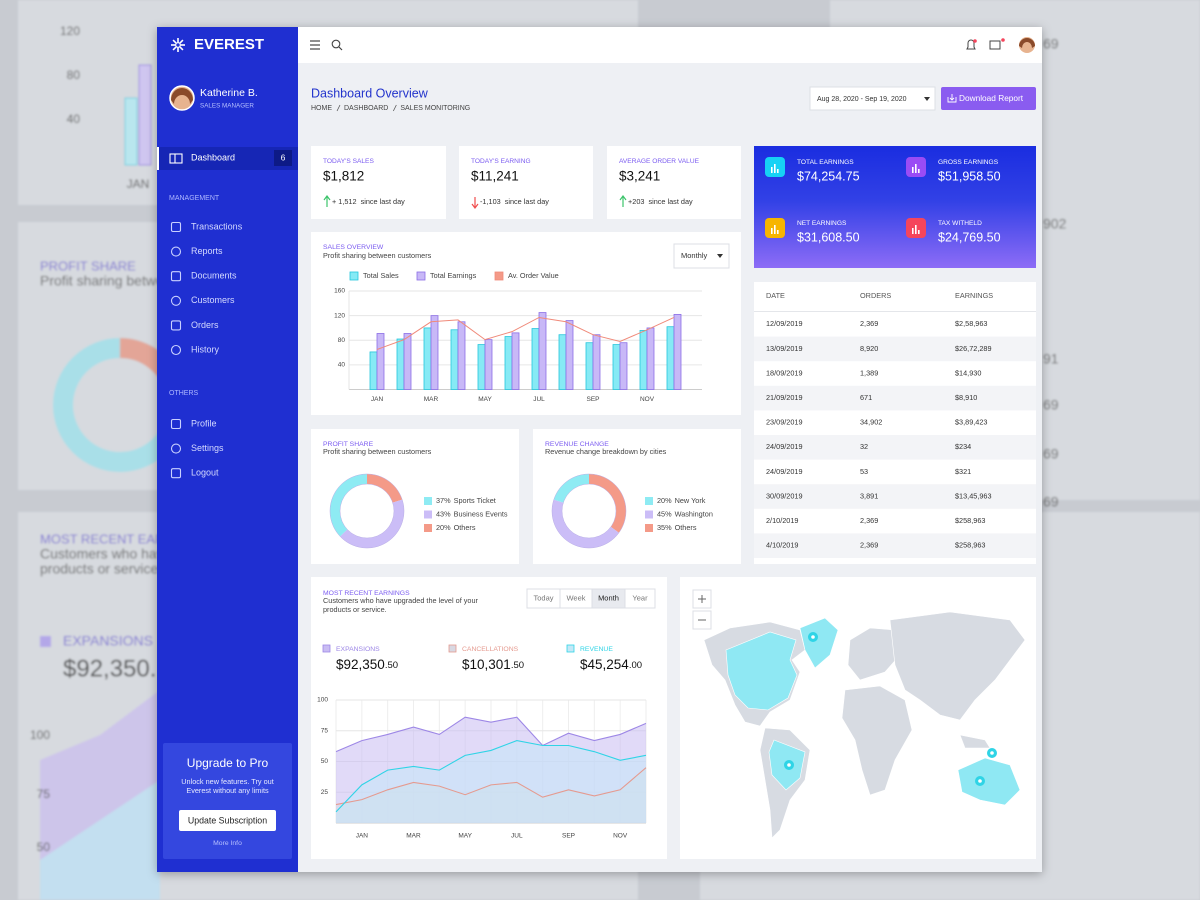 The height and width of the screenshot is (900, 1200). I want to click on nav-item: Profile, so click(193, 424).